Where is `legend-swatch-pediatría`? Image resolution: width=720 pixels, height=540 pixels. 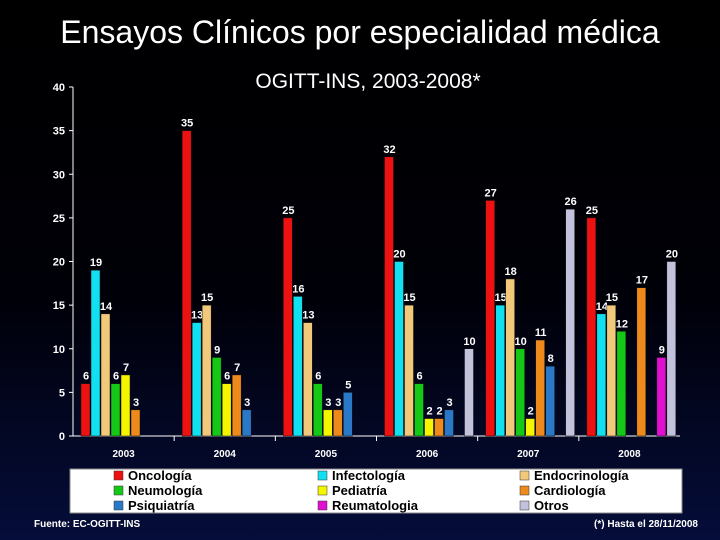
legend-swatch-pediatría is located at coordinates (322, 490).